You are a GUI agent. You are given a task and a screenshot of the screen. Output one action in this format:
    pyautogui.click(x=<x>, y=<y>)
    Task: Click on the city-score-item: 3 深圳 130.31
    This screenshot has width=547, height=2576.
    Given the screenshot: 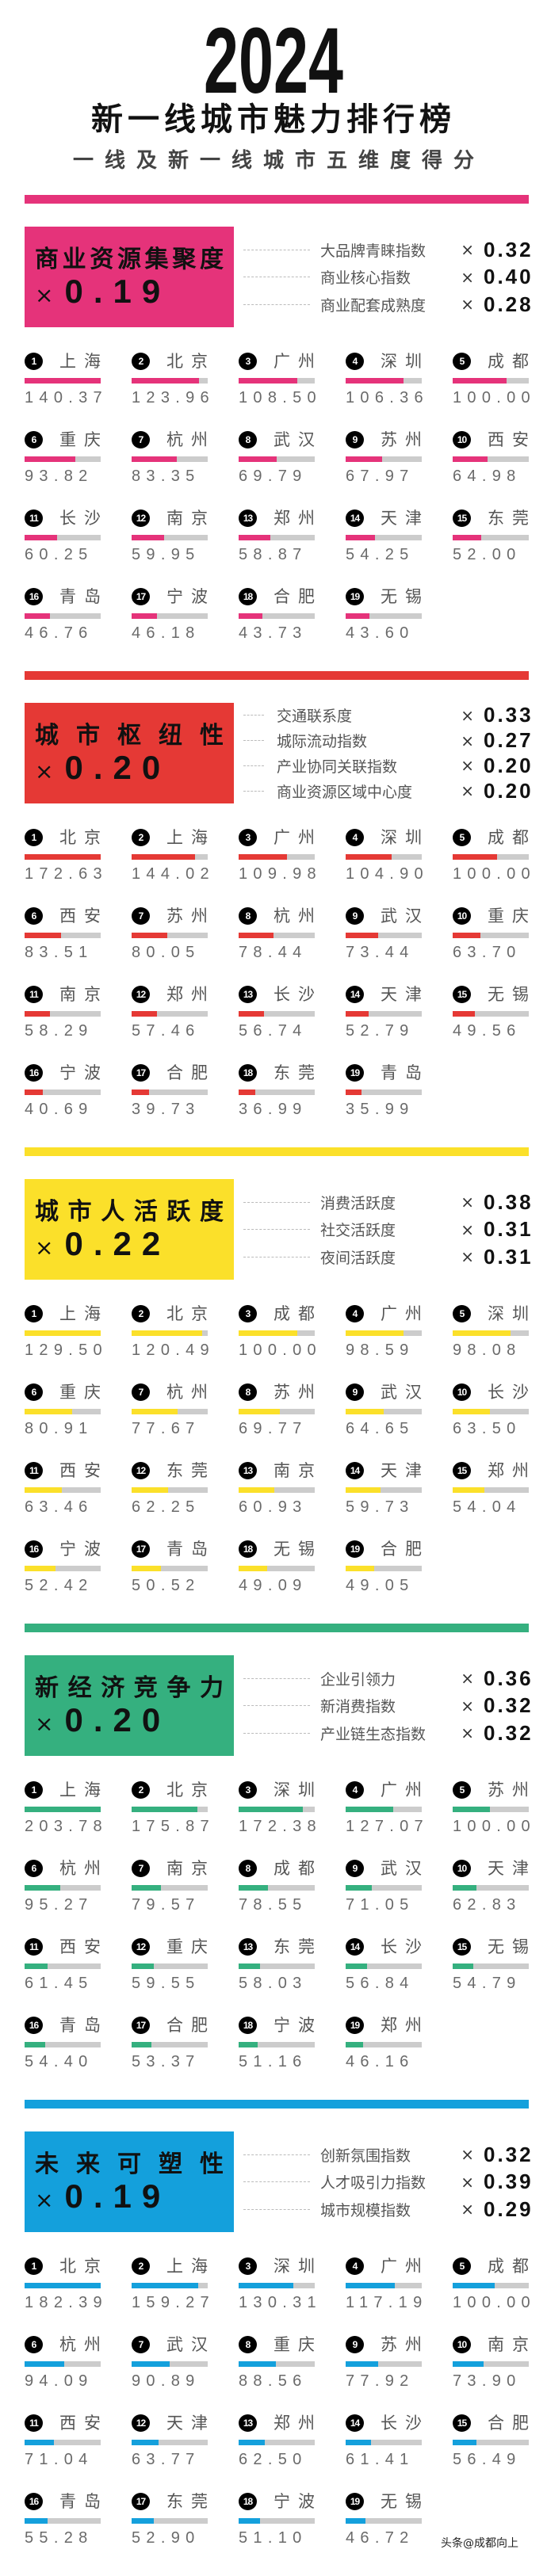 What is the action you would take?
    pyautogui.click(x=277, y=2296)
    